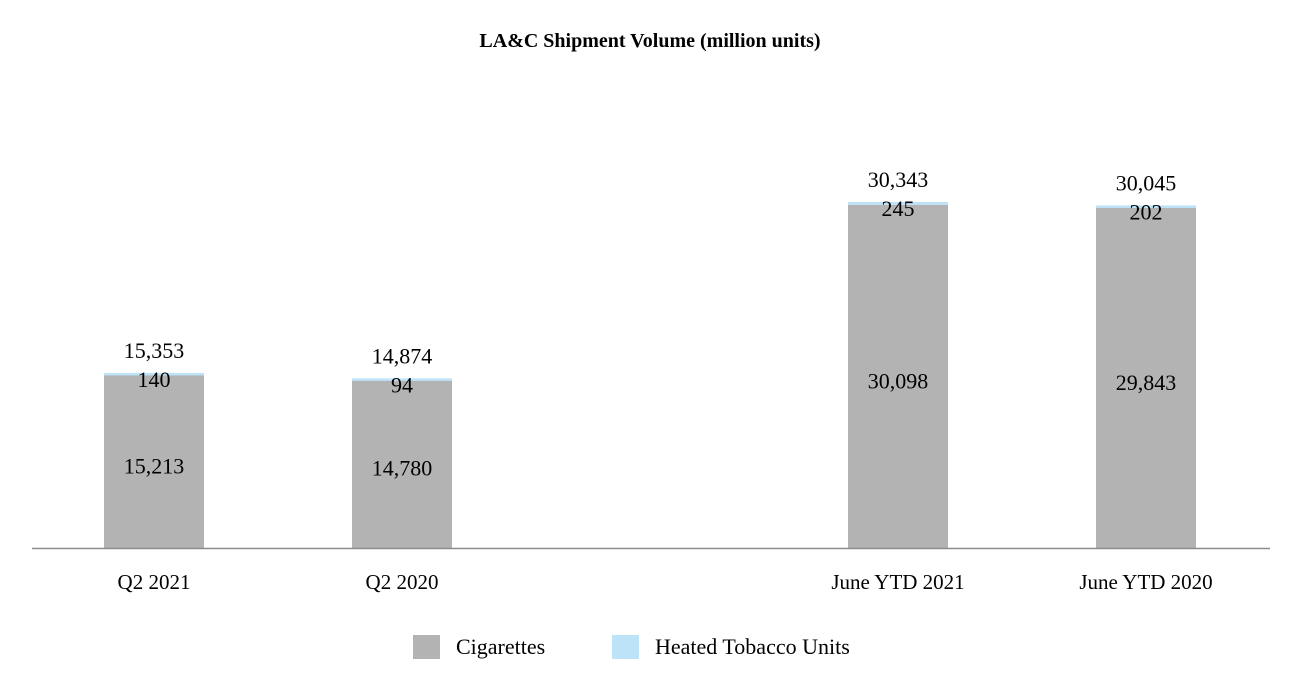 The image size is (1300, 700). I want to click on data-label-cigarettes: 15,213, so click(154, 465).